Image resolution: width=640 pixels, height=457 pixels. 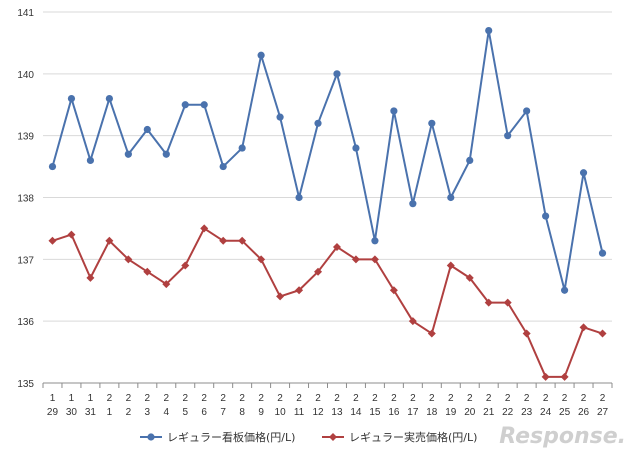 I want to click on y-tick-label: 138, so click(x=25, y=199).